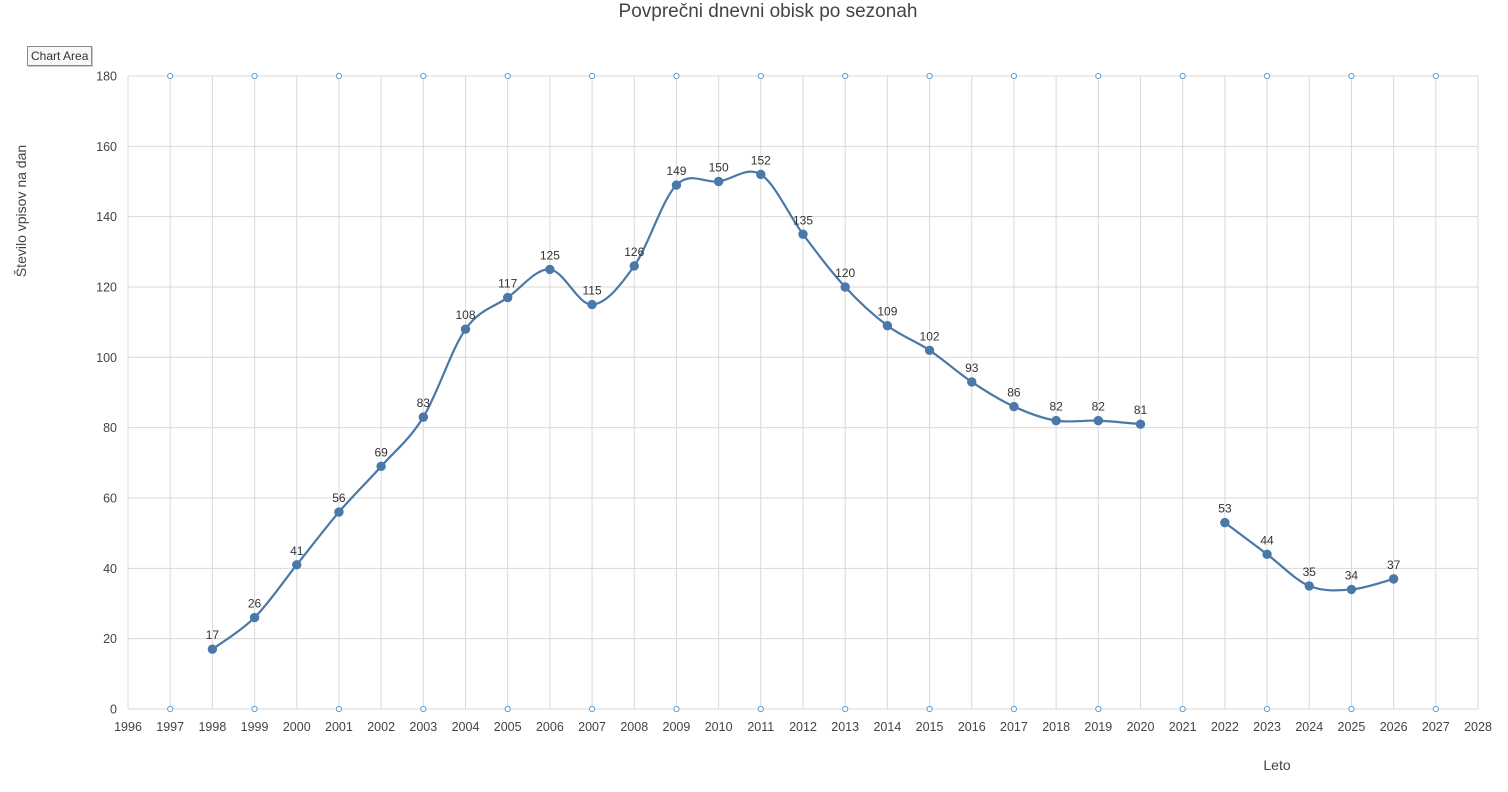  Describe the element at coordinates (845, 727) in the screenshot. I see `x-tick-label: 2013` at that location.